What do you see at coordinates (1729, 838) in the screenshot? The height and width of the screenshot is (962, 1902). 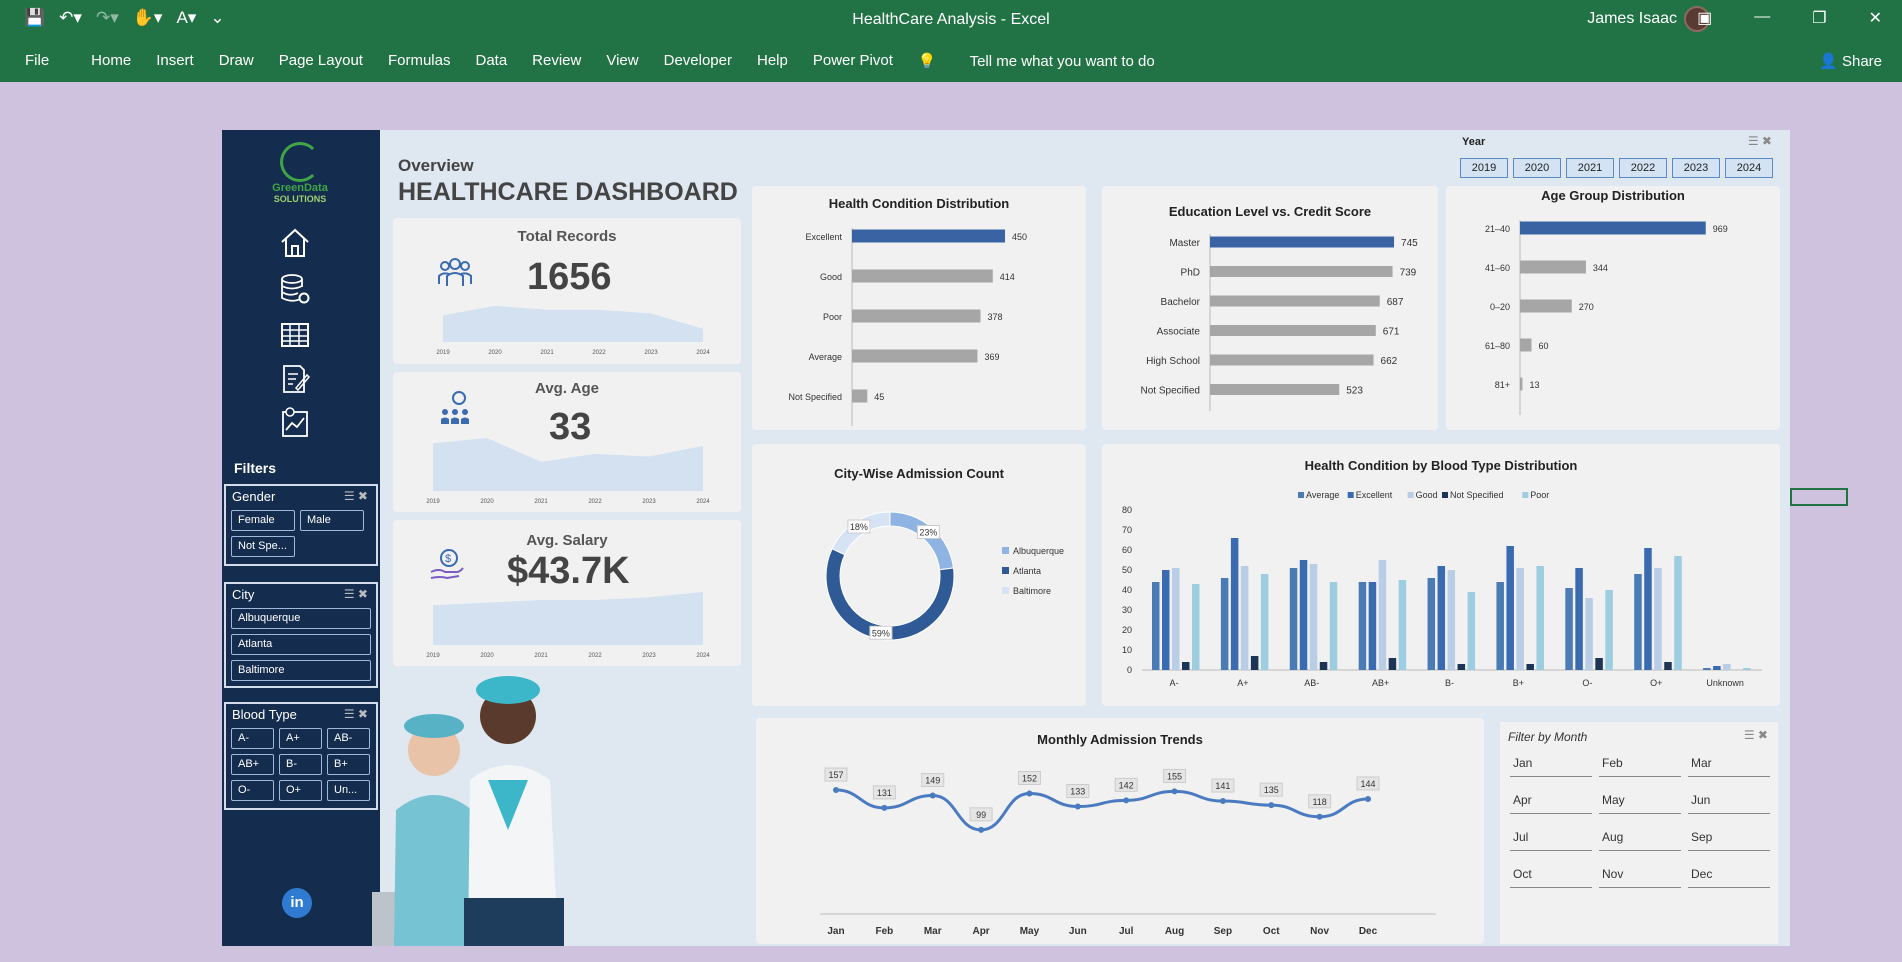 I see `month-option: Sep` at bounding box center [1729, 838].